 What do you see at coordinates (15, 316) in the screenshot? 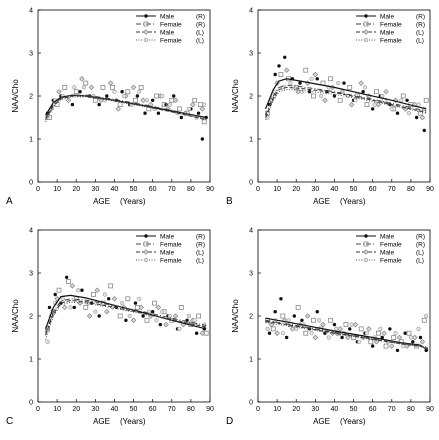
I see `y-axis-title: NAA/Cho` at bounding box center [15, 316].